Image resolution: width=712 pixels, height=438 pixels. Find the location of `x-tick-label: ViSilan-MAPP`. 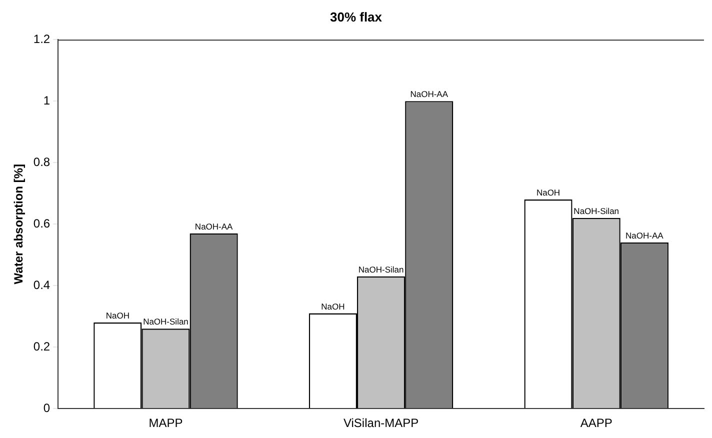

x-tick-label: ViSilan-MAPP is located at coordinates (381, 423).